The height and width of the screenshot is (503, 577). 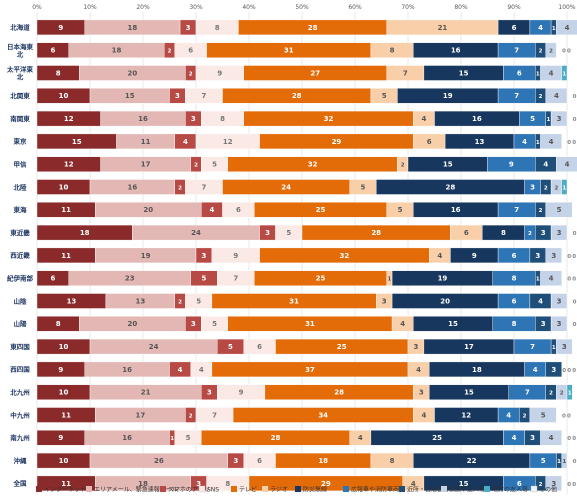 I want to click on category-label: 日本海東, so click(x=20, y=46).